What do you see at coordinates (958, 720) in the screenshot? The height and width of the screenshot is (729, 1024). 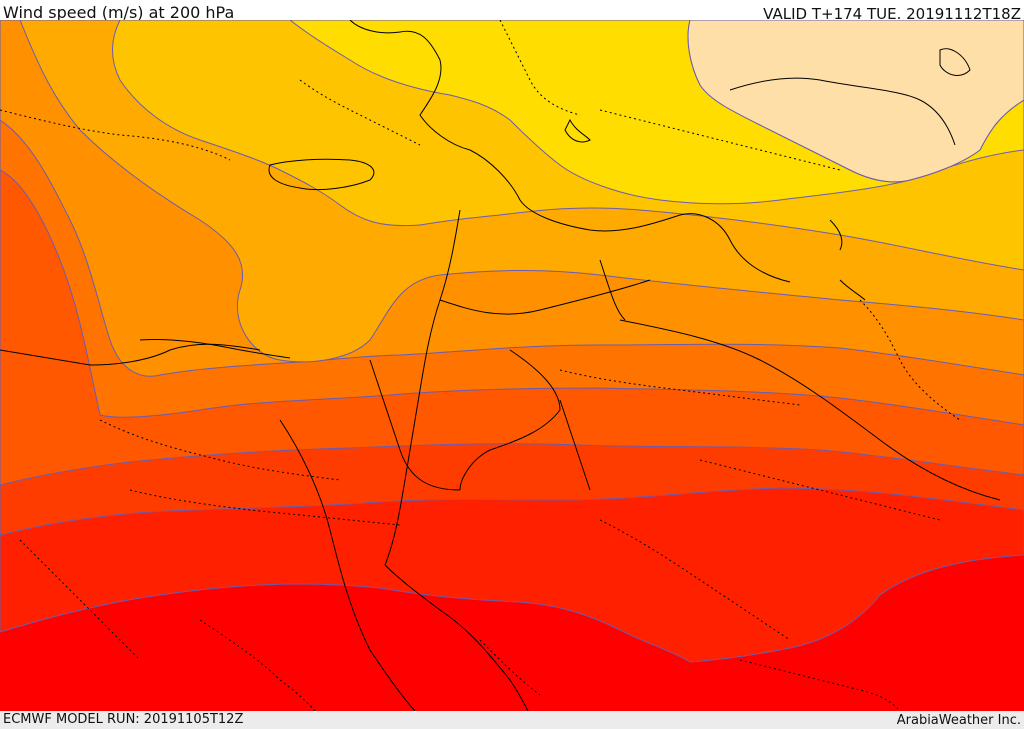 I see `credit: ArabiaWeather Inc.` at bounding box center [958, 720].